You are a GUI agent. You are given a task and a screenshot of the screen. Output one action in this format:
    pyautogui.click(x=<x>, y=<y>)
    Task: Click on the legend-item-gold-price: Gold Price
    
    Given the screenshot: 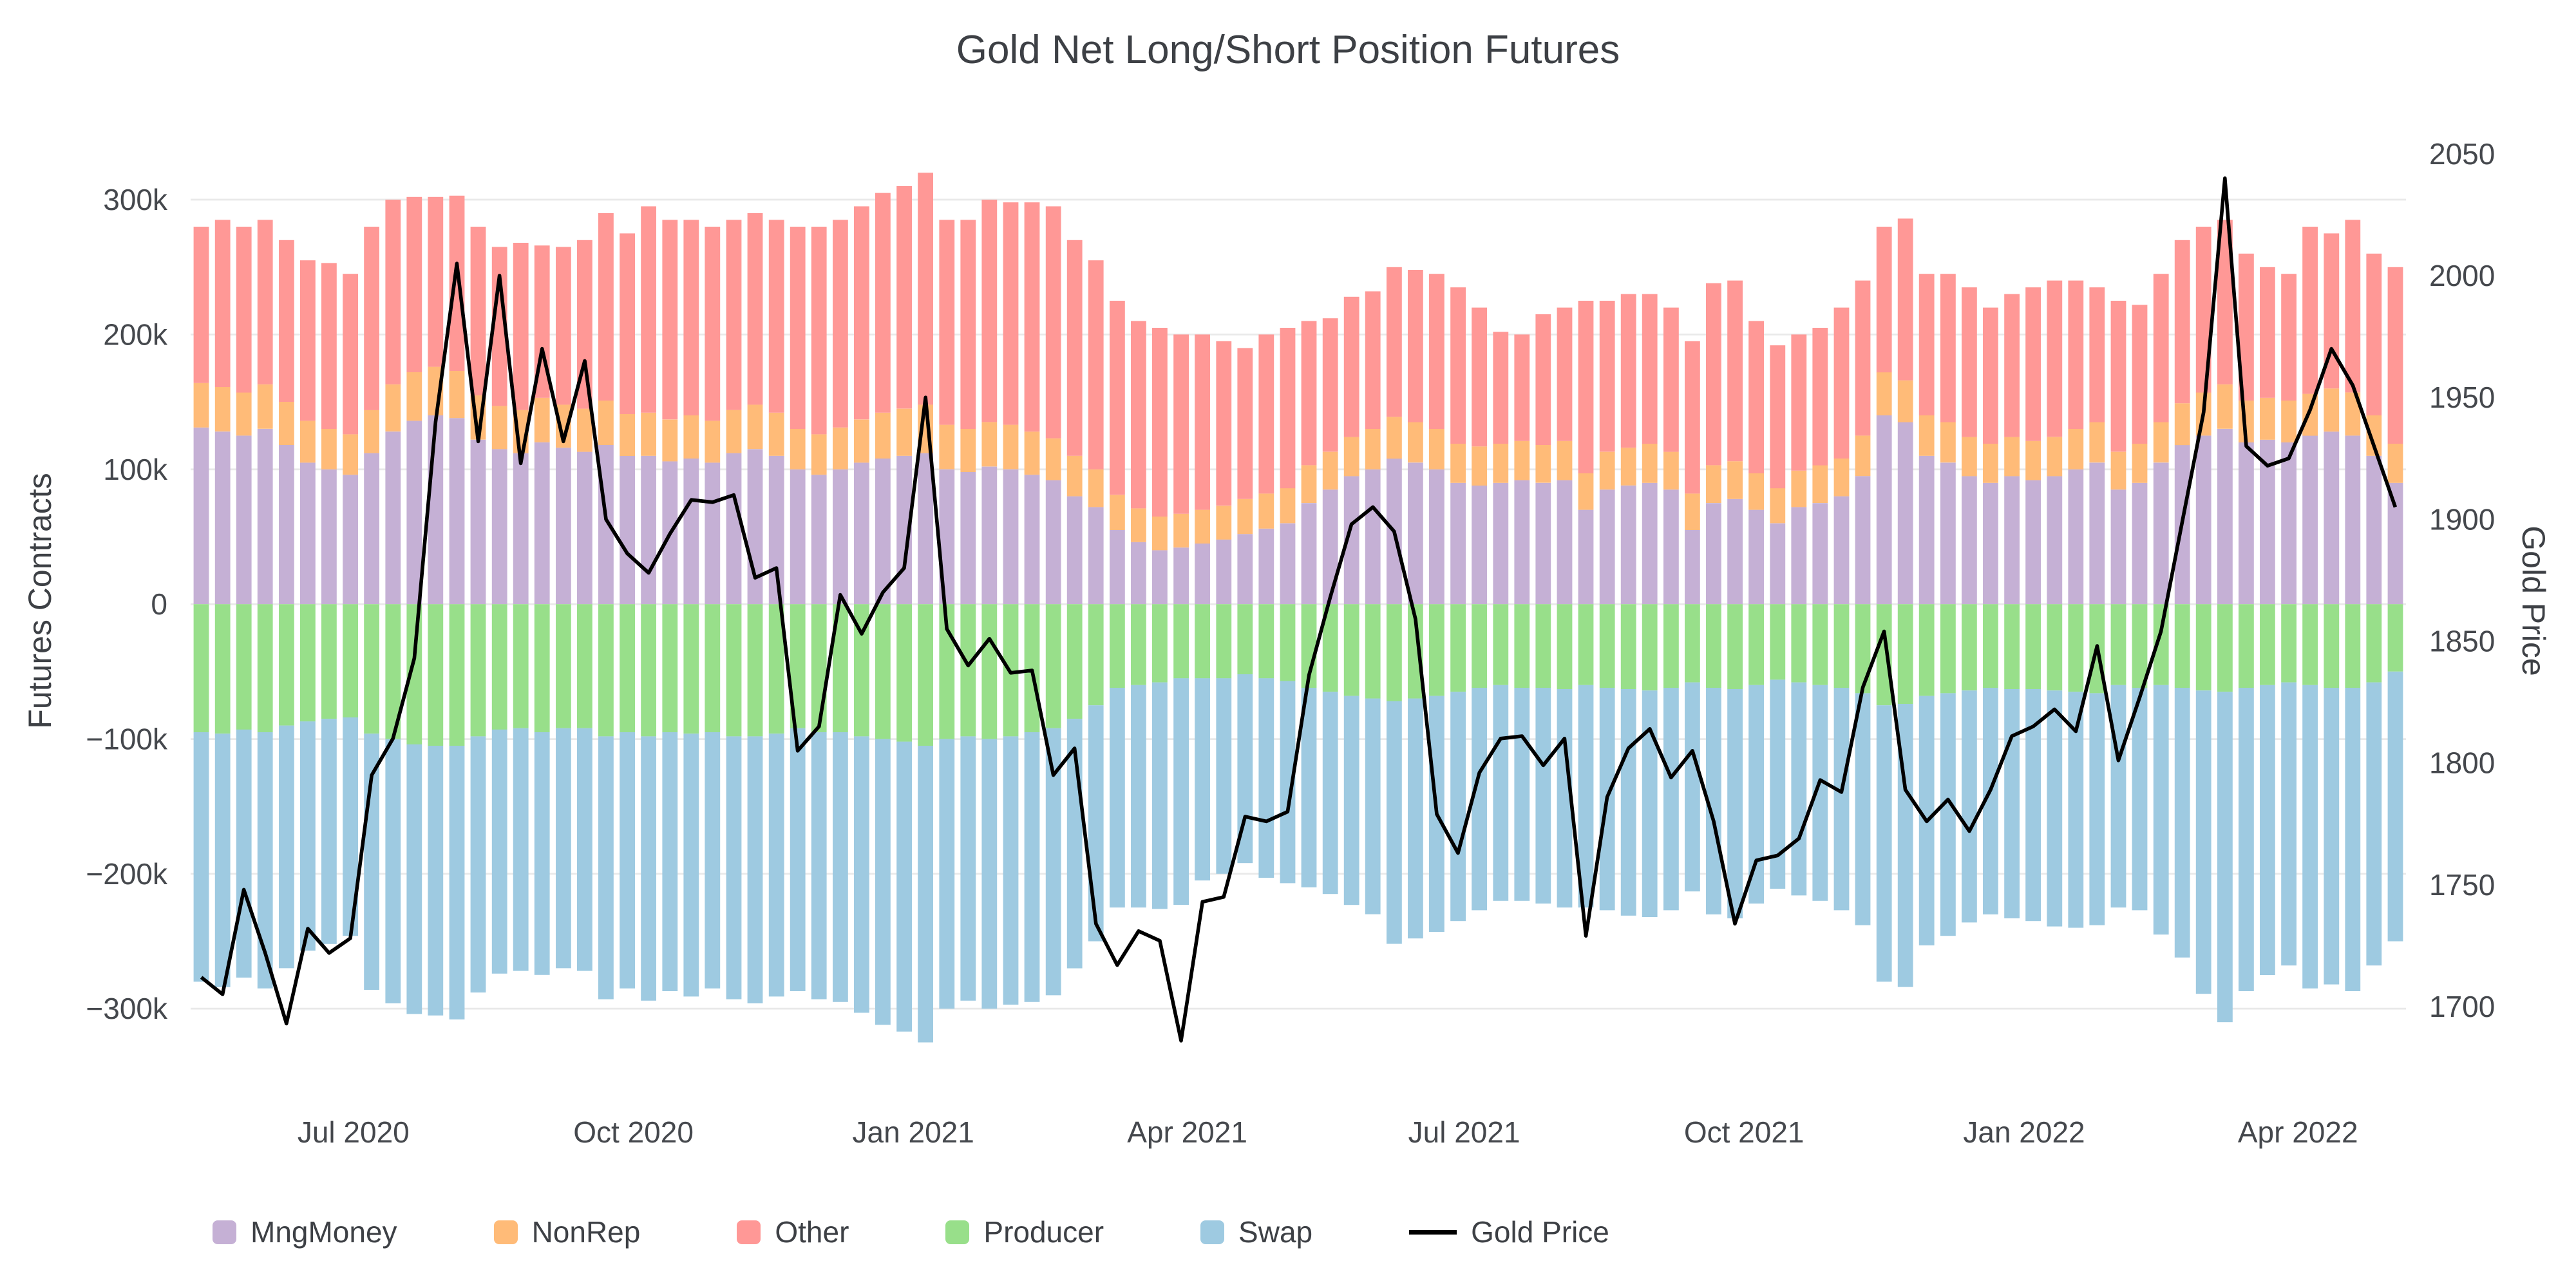 What is the action you would take?
    pyautogui.click(x=1509, y=1232)
    